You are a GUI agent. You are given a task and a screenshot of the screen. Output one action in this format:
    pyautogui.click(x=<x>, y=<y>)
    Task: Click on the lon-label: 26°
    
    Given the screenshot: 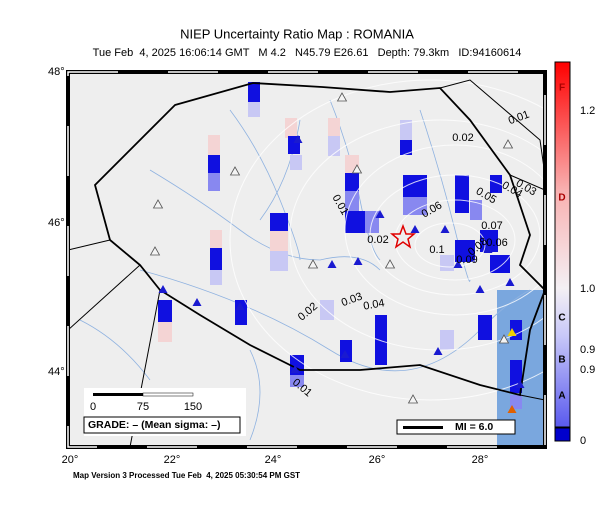 What is the action you would take?
    pyautogui.click(x=377, y=460)
    